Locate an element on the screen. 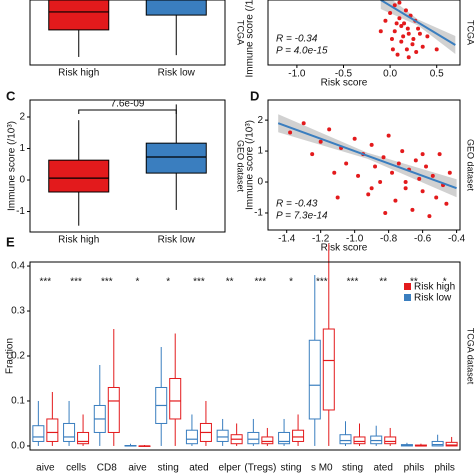 This screenshot has height=474, width=474. x-tick-label: cells is located at coordinates (76, 468).